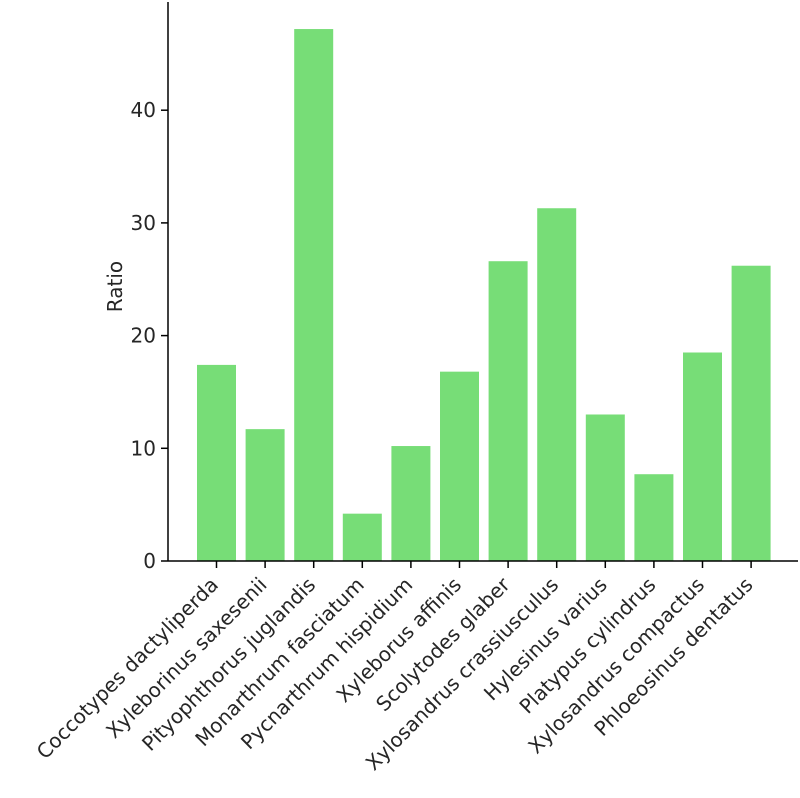 Image resolution: width=800 pixels, height=798 pixels. I want to click on y-axis-ticks: 0 10 20 30 40, so click(149, 335).